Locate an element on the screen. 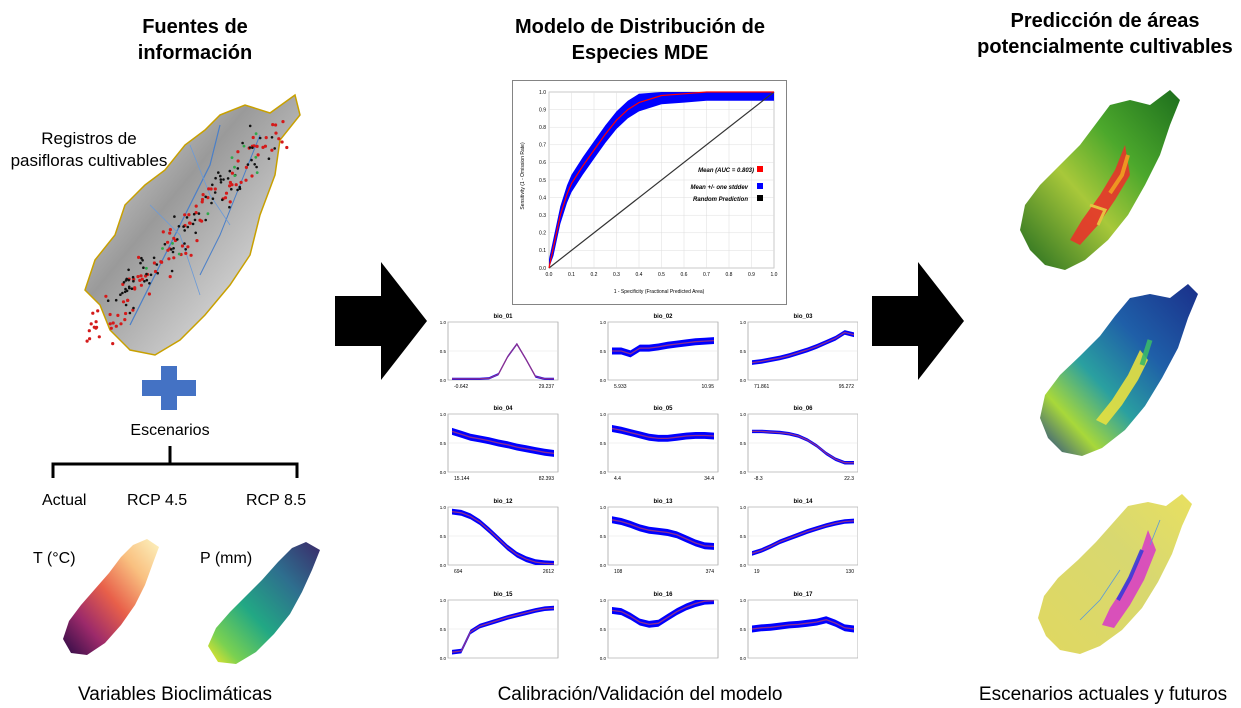 Image resolution: width=1241 pixels, height=708 pixels. response-panel-bio_16: bio_160.00.51.0304930 is located at coordinates (659, 626).